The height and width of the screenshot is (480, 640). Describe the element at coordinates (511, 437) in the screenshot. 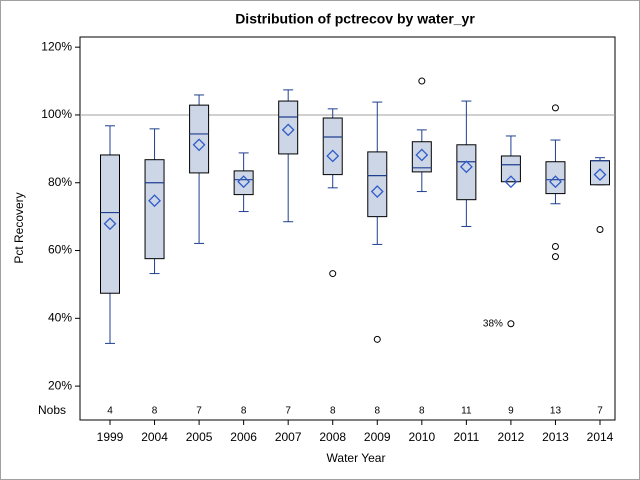

I see `x-tick-label: 2012` at that location.